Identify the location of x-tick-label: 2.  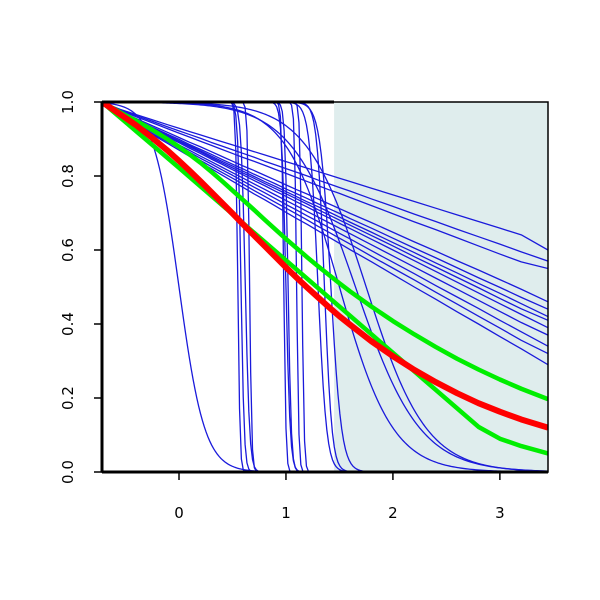
(393, 513).